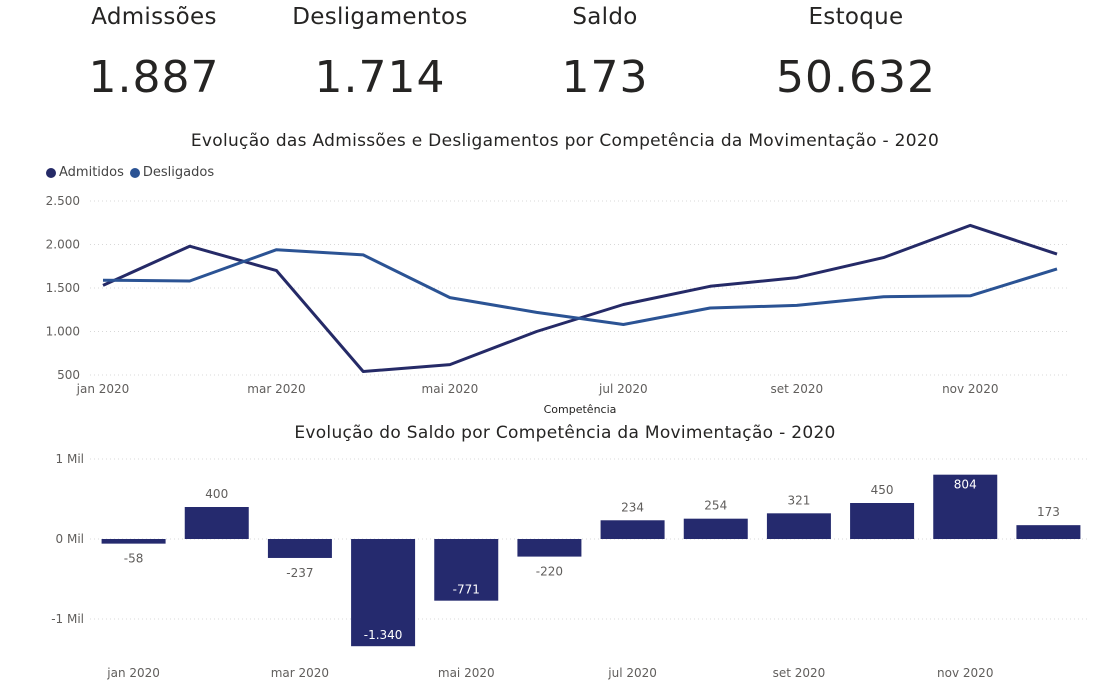  Describe the element at coordinates (134, 172) in the screenshot. I see `legend-dot-desligados` at that location.